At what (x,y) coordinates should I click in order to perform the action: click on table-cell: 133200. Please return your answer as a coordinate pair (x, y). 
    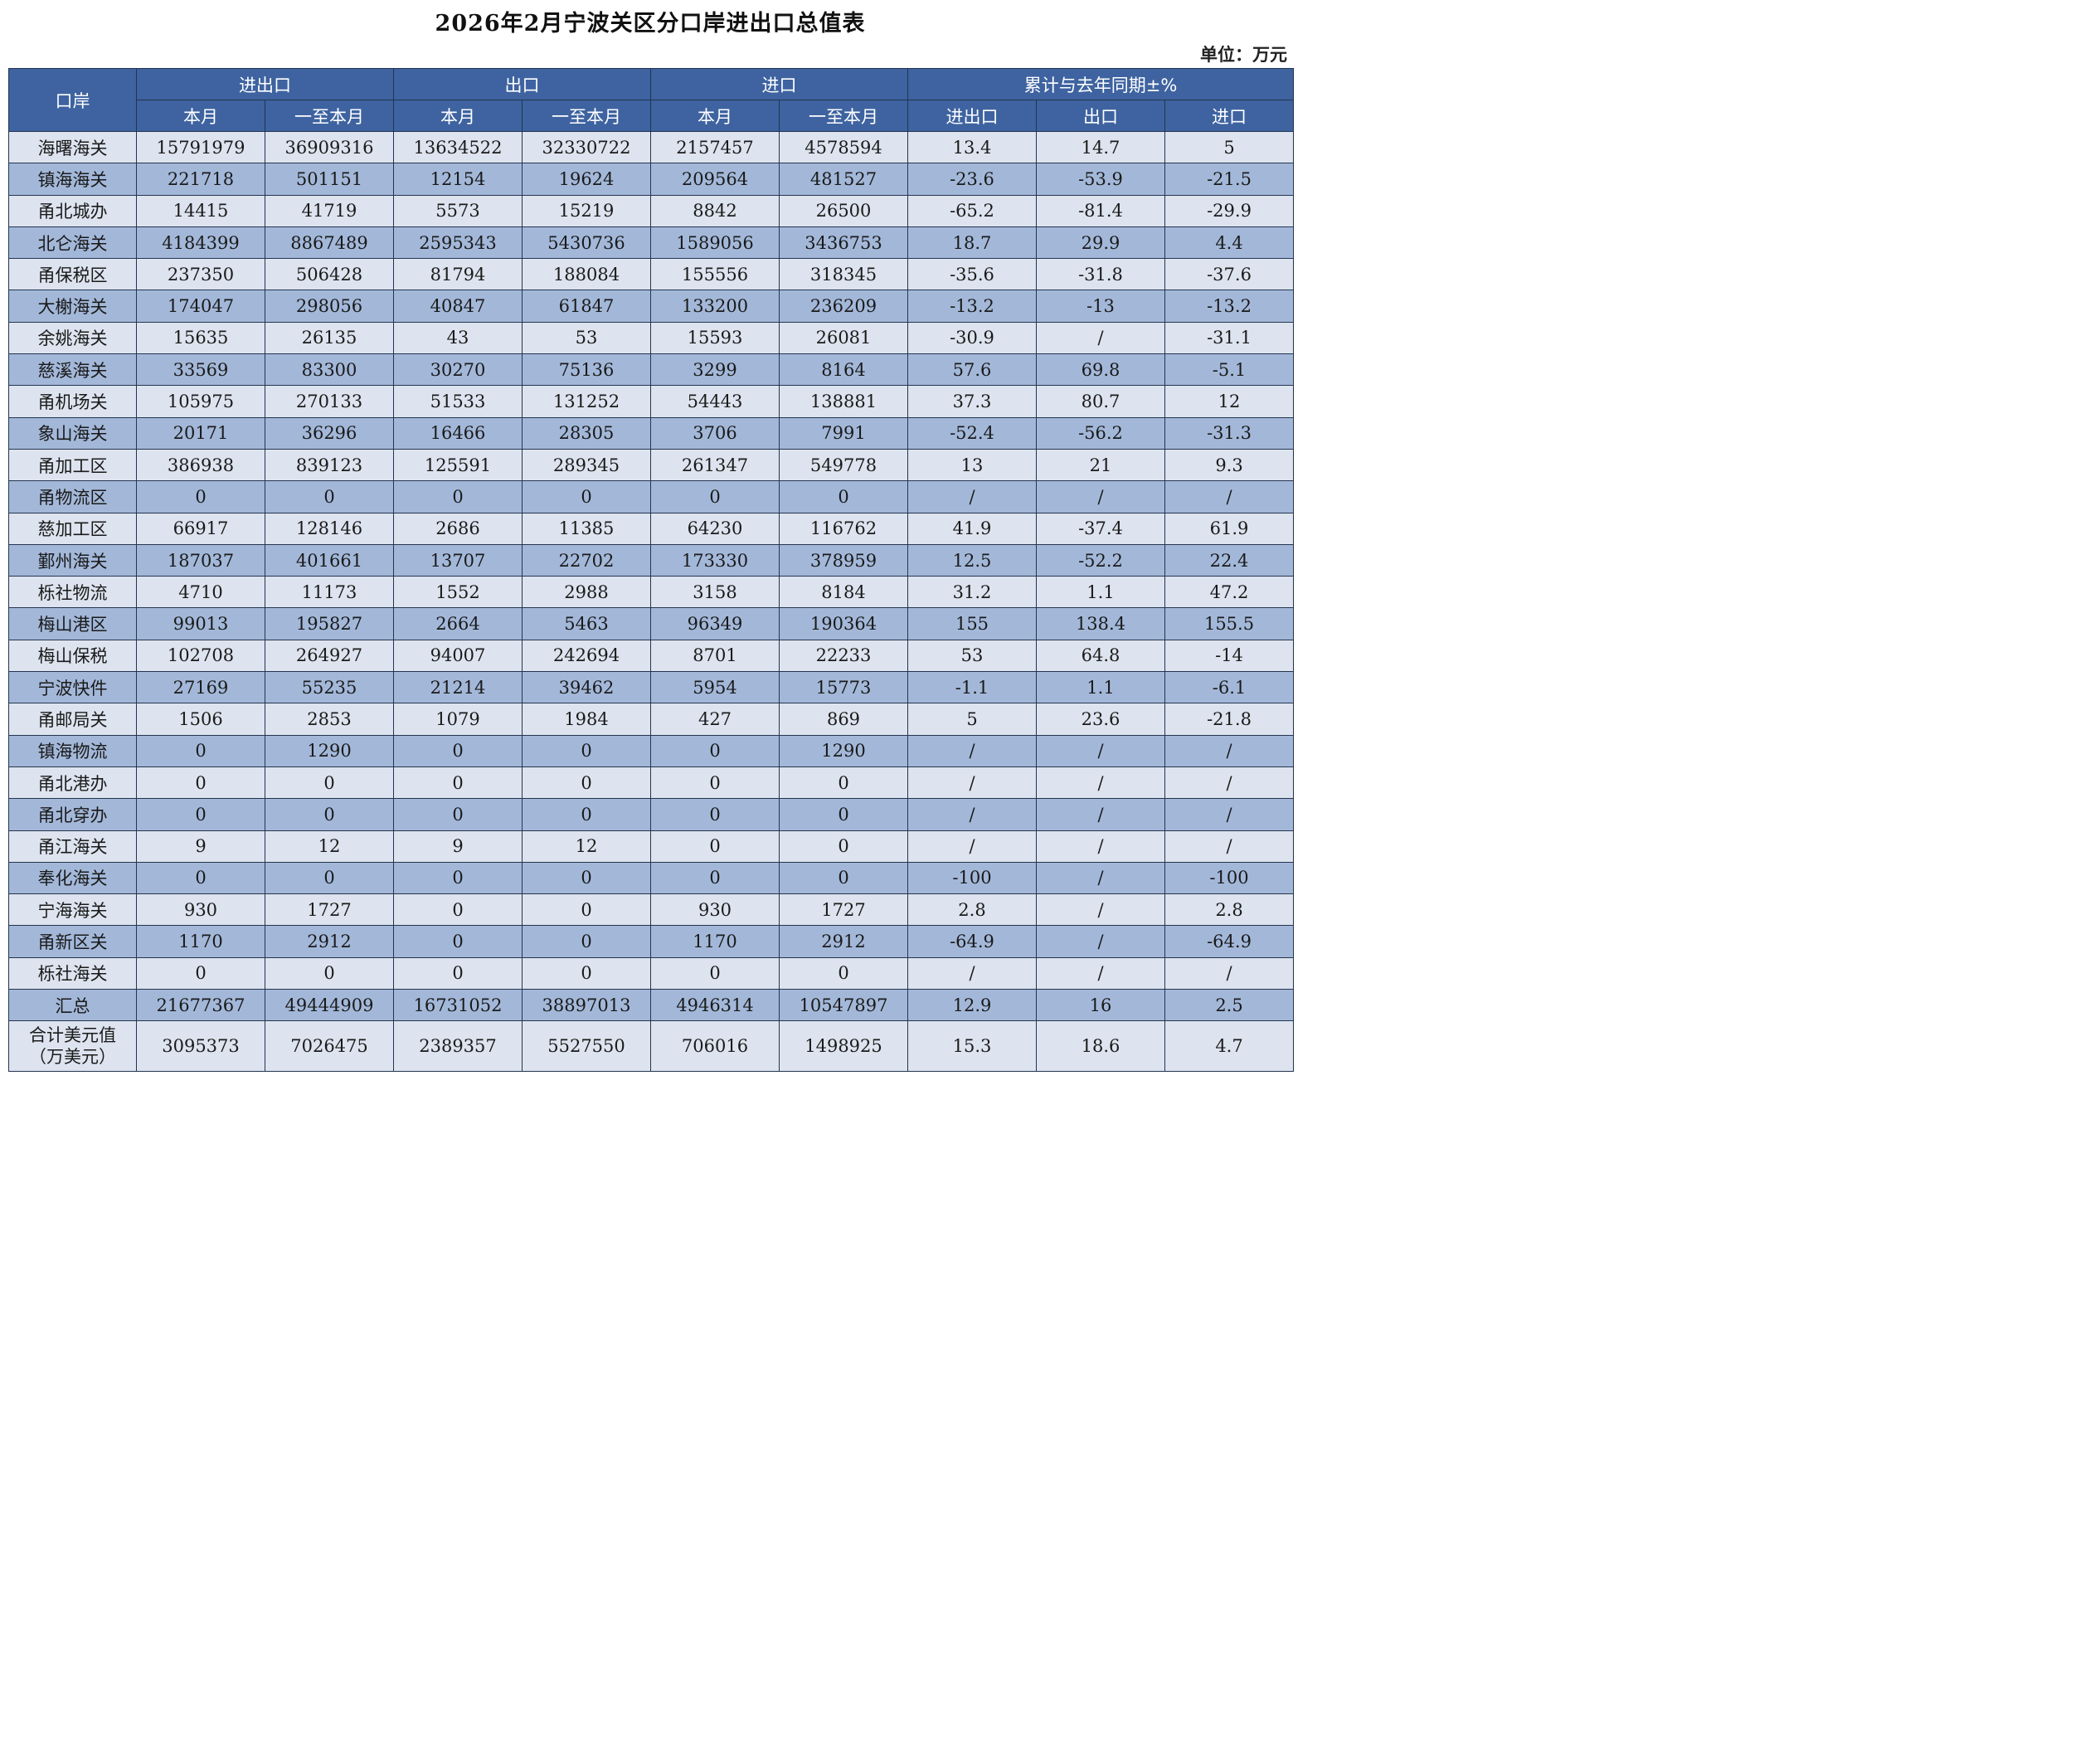
    Looking at the image, I should click on (715, 306).